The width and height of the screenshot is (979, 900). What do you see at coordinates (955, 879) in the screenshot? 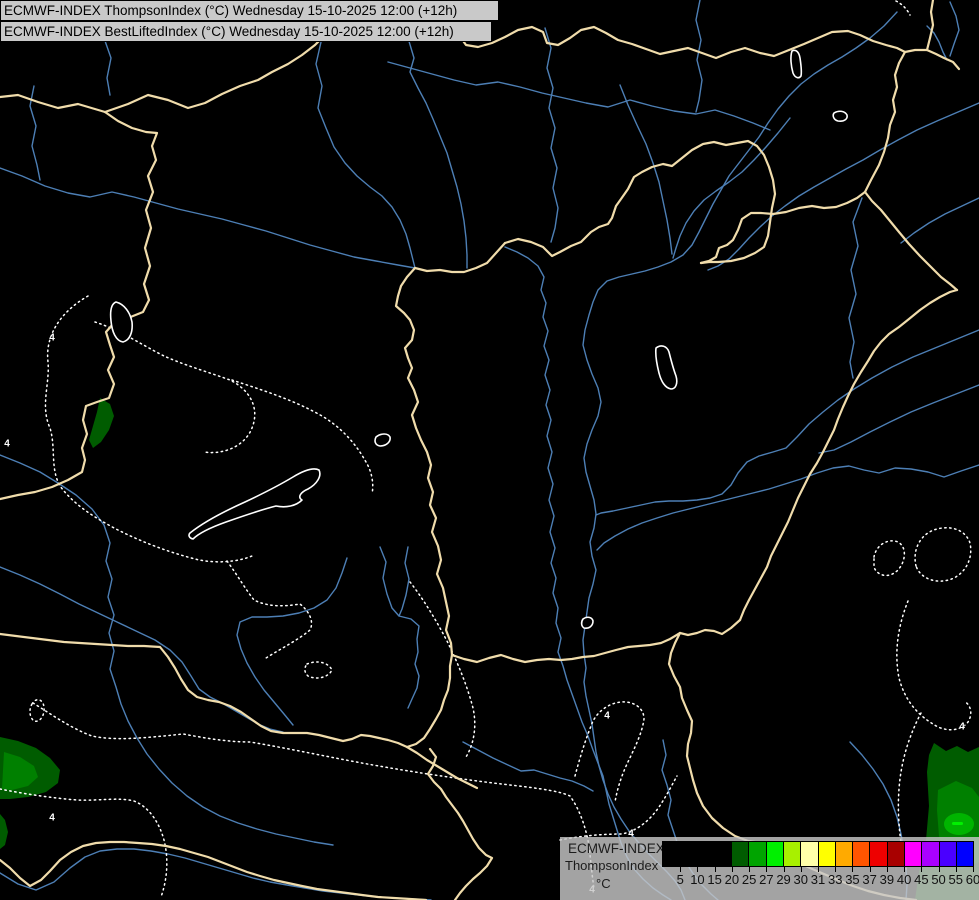
I see `colorbar-tick-label: 55` at bounding box center [955, 879].